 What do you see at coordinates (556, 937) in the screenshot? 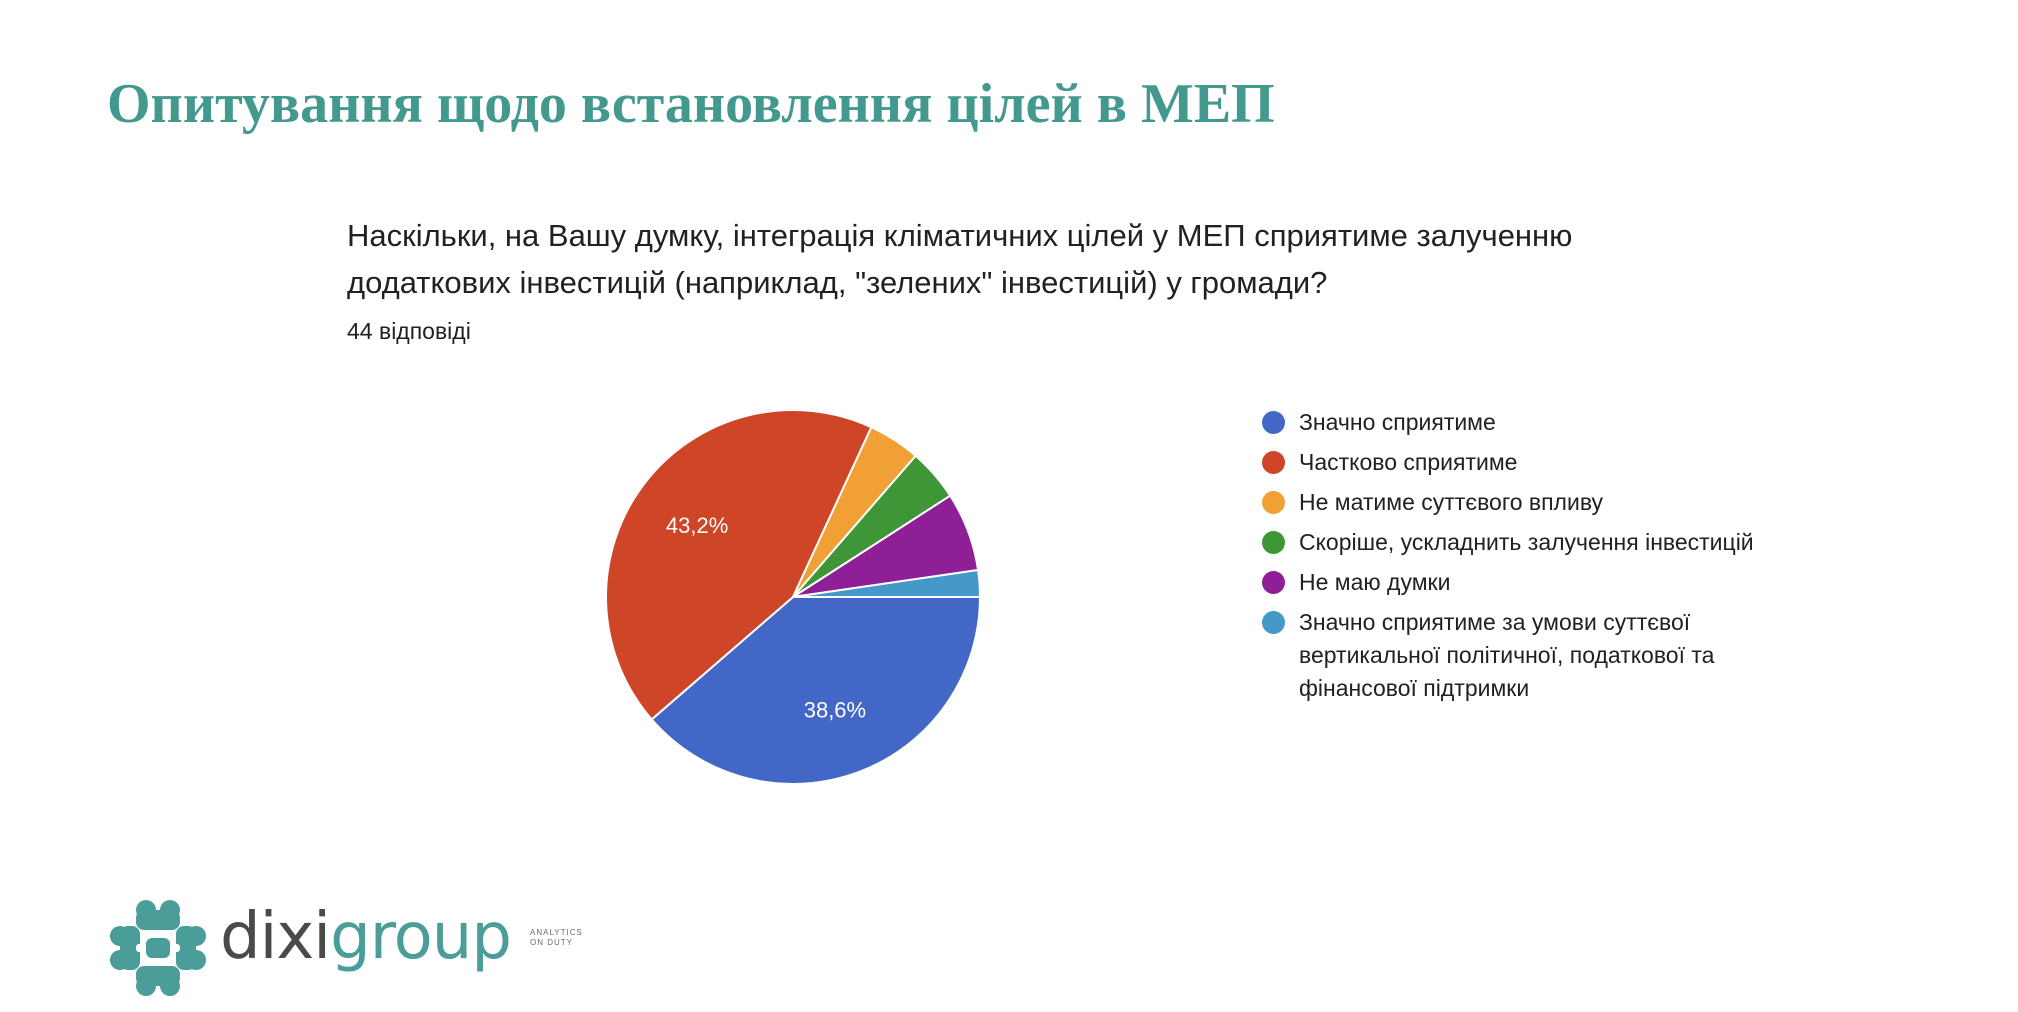
I see `logo-tagline: ANALYTICS ON DUTY` at bounding box center [556, 937].